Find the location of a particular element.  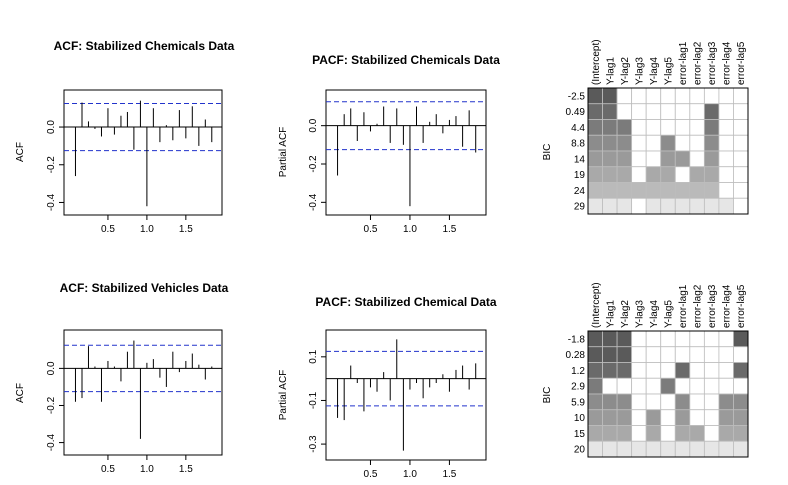

bic-vehicles-col-label: error-lag2 is located at coordinates (698, 306).